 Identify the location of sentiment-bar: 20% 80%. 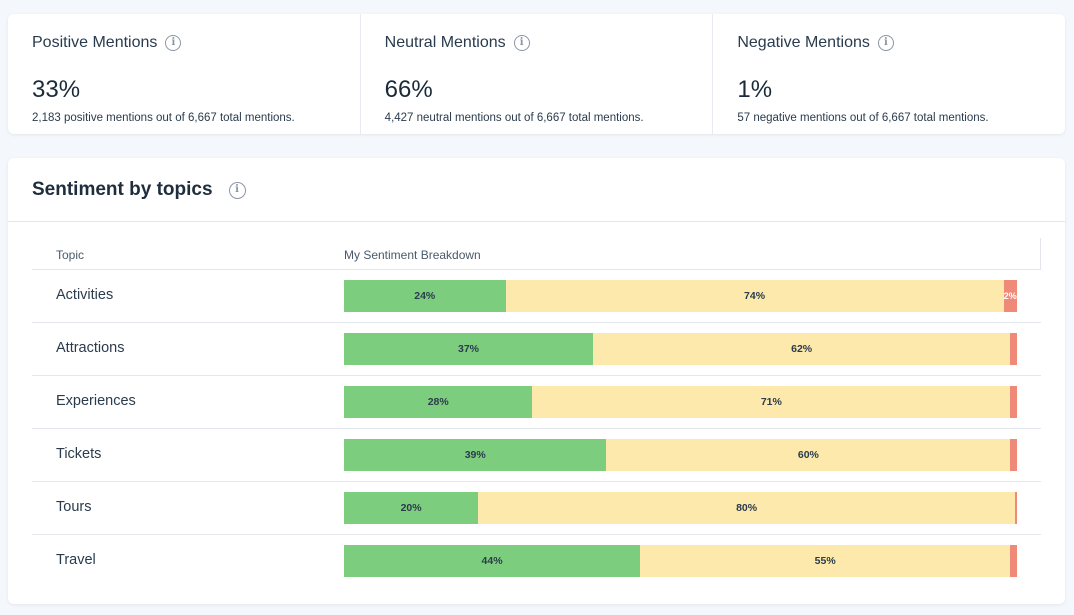
(680, 508).